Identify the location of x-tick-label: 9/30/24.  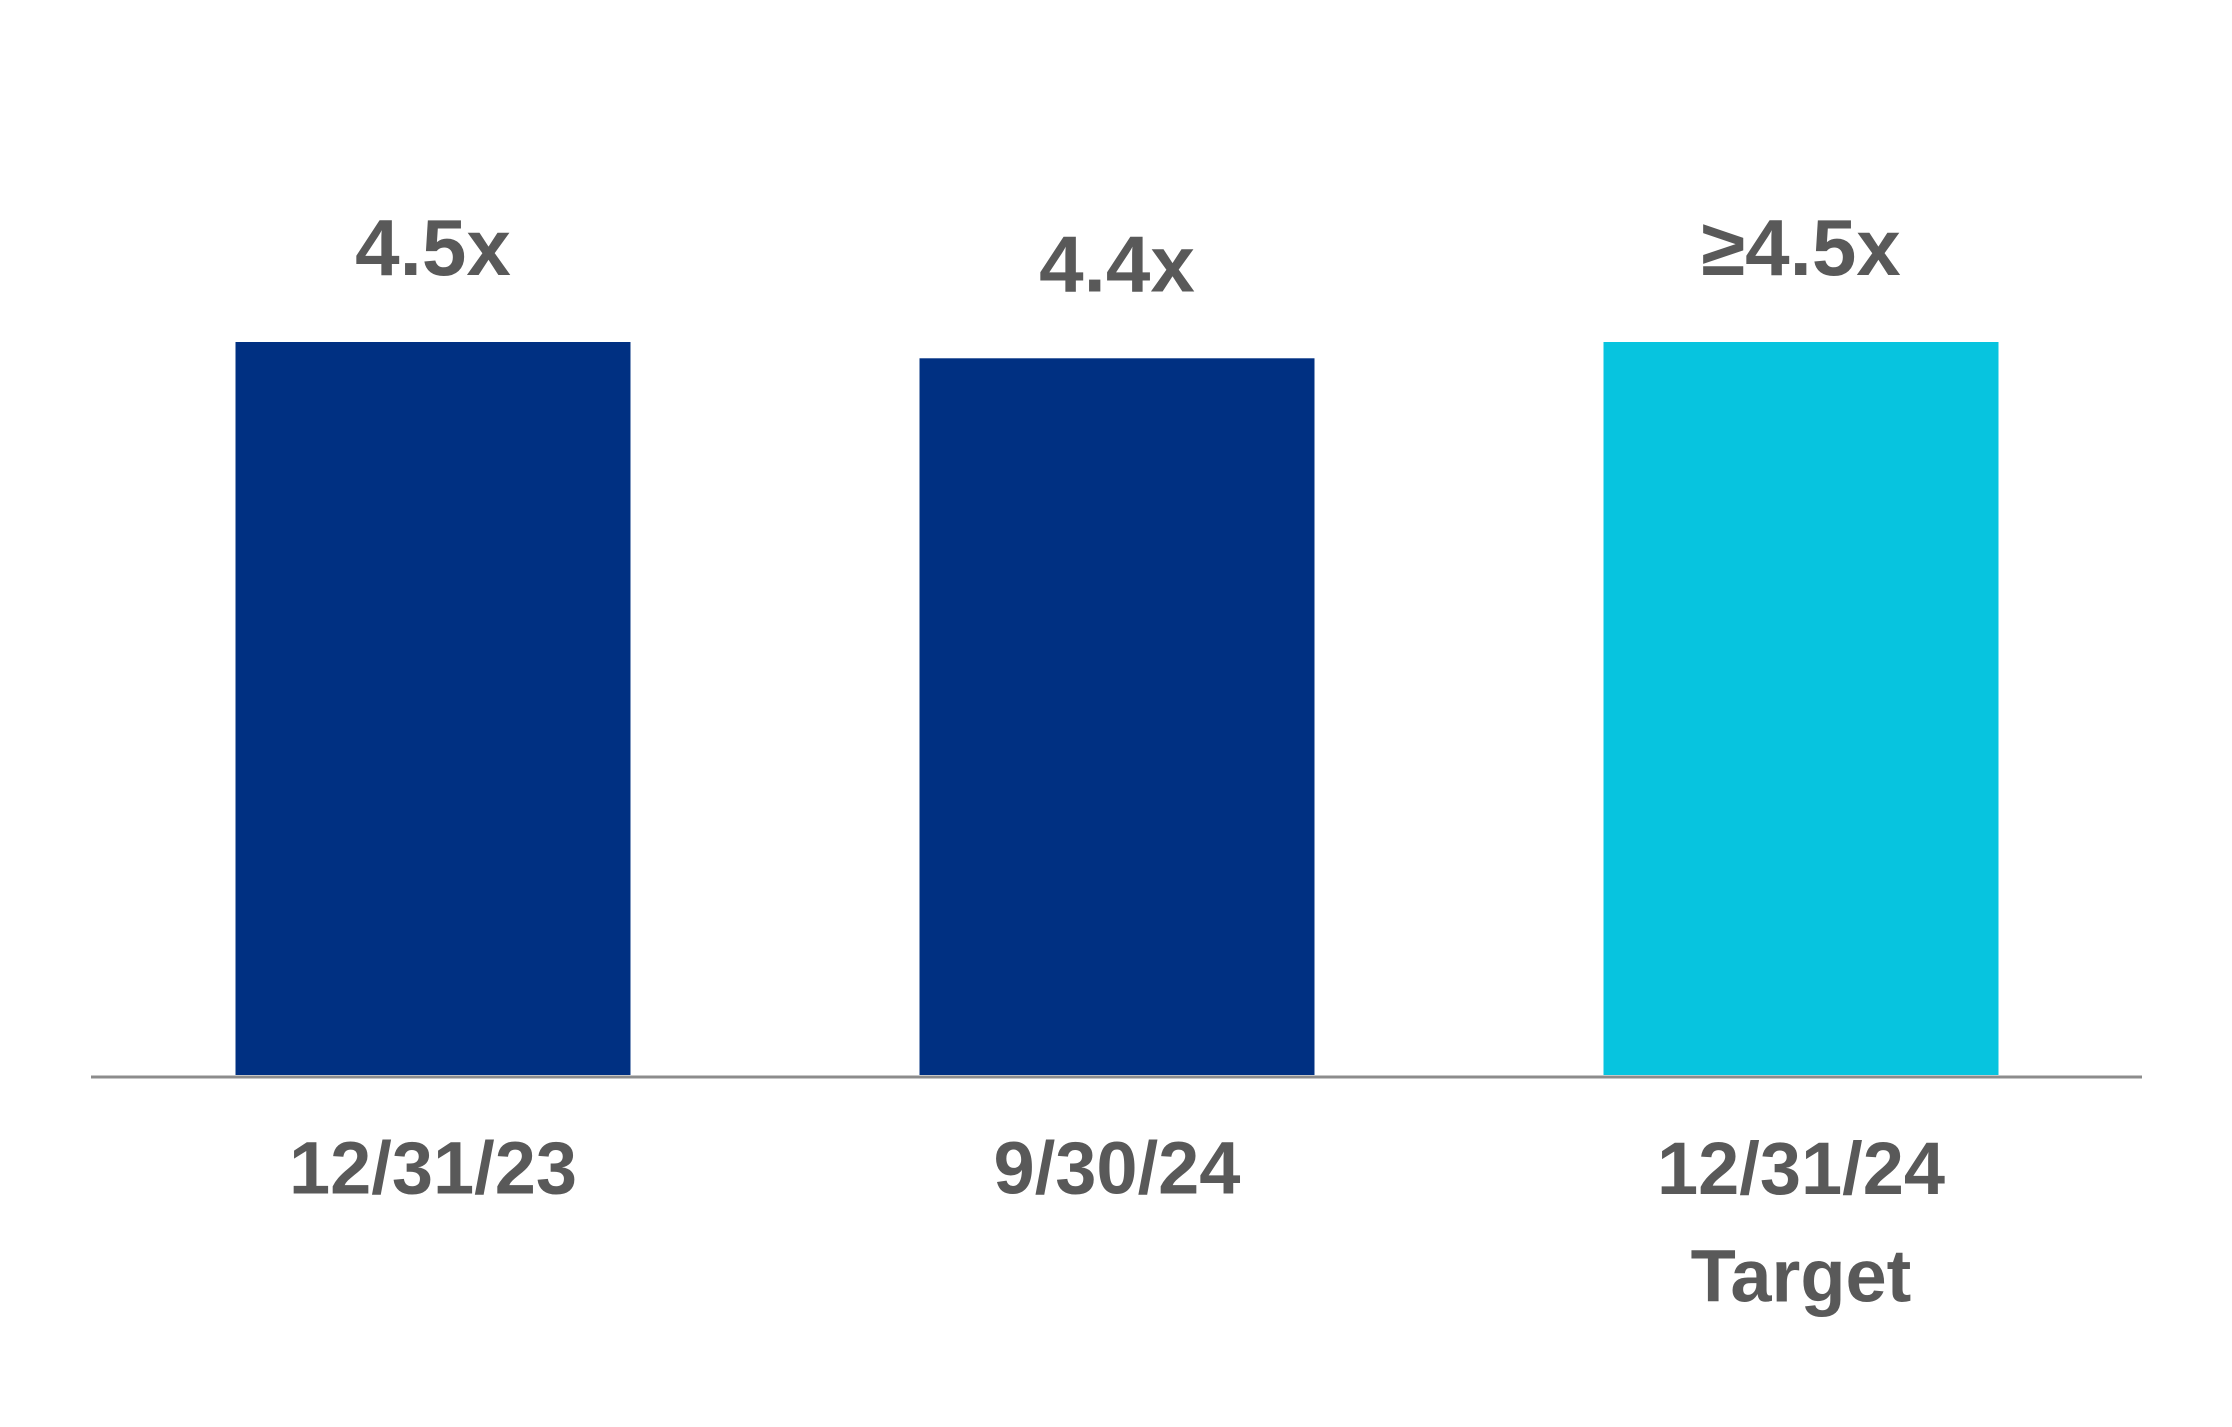
(1117, 1168).